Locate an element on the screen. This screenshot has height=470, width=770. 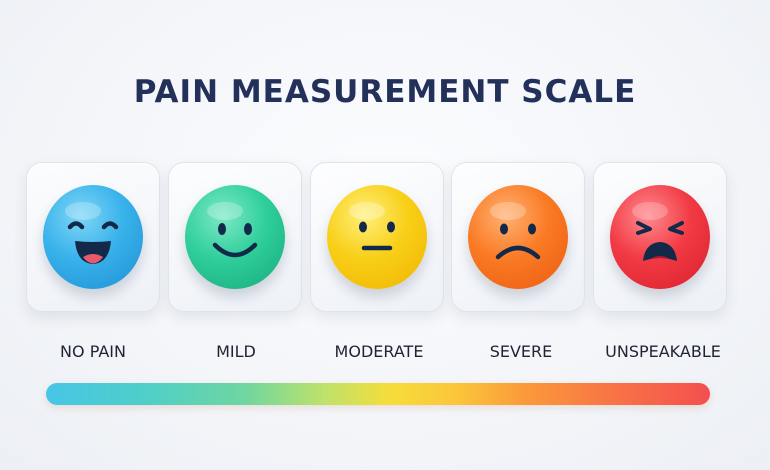
pain-level-label-mild: MILD is located at coordinates (236, 351).